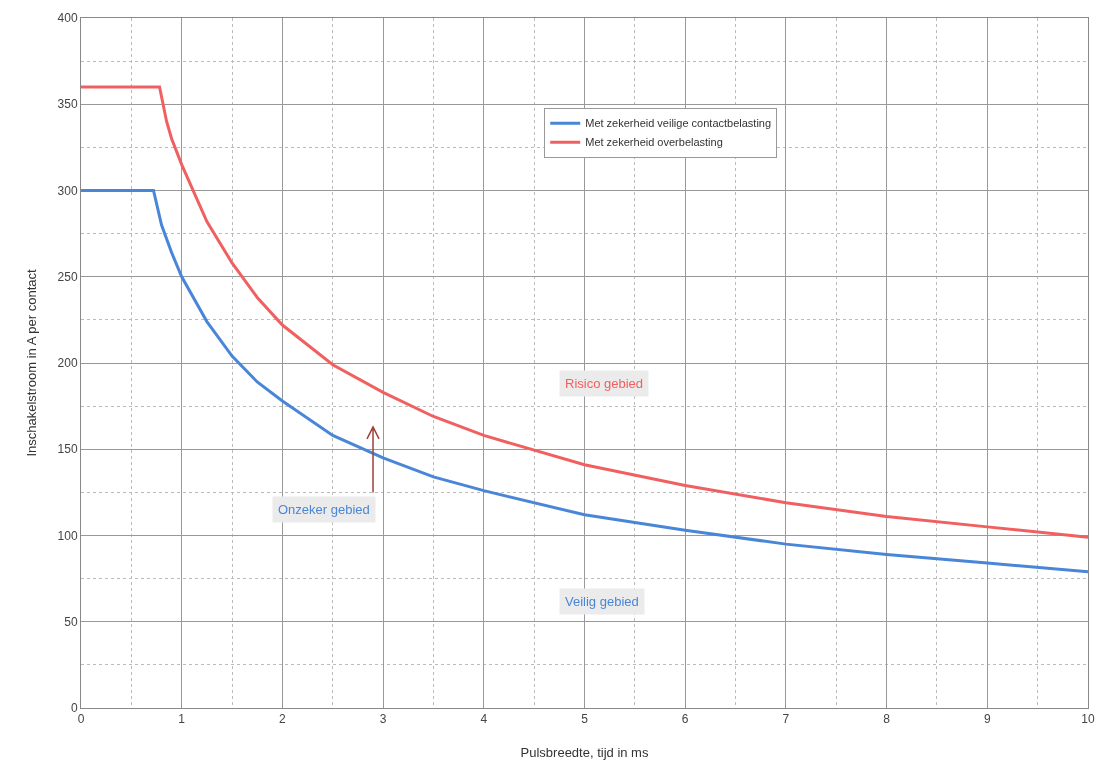 The height and width of the screenshot is (779, 1103). Describe the element at coordinates (67, 104) in the screenshot. I see `y-tick-label: 350` at that location.